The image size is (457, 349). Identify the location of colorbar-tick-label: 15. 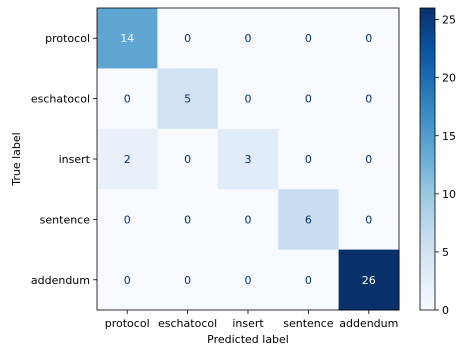
(449, 136).